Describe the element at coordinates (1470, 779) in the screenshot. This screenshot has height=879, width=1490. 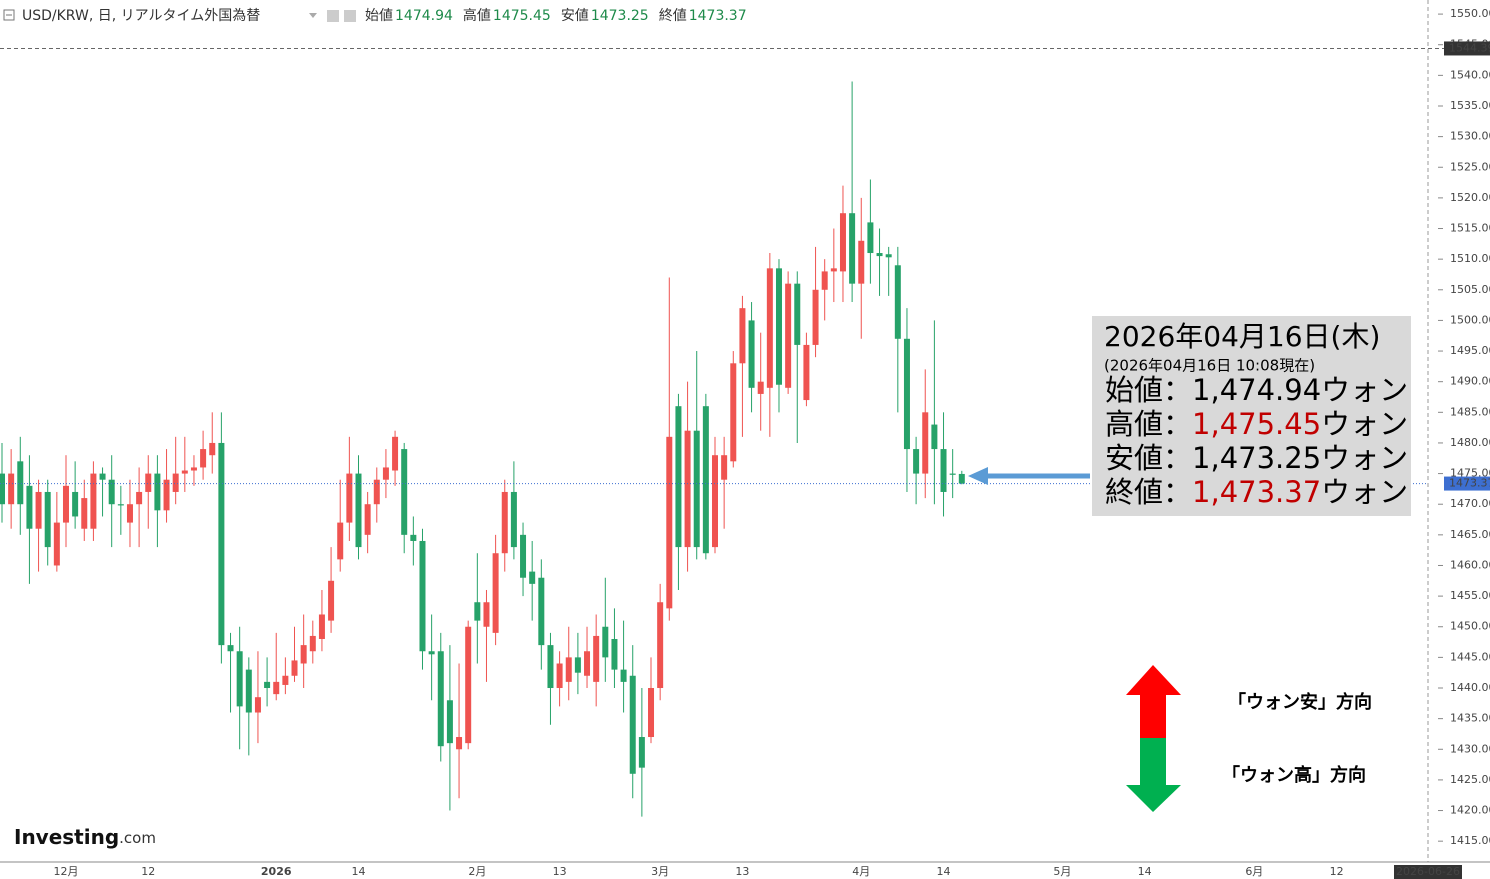
I see `y-tick-label: 1425.00` at that location.